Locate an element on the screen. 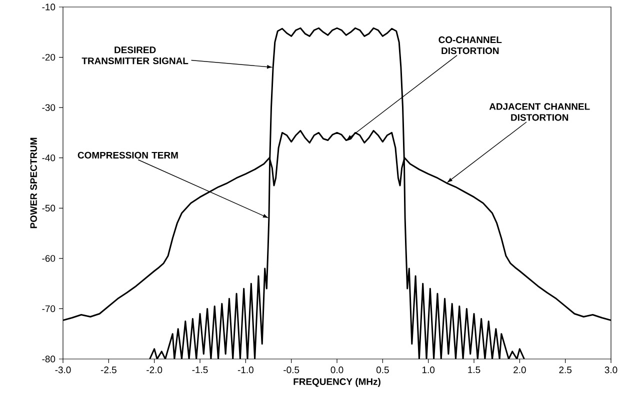  x-tick-label: -3.0 is located at coordinates (63, 370).